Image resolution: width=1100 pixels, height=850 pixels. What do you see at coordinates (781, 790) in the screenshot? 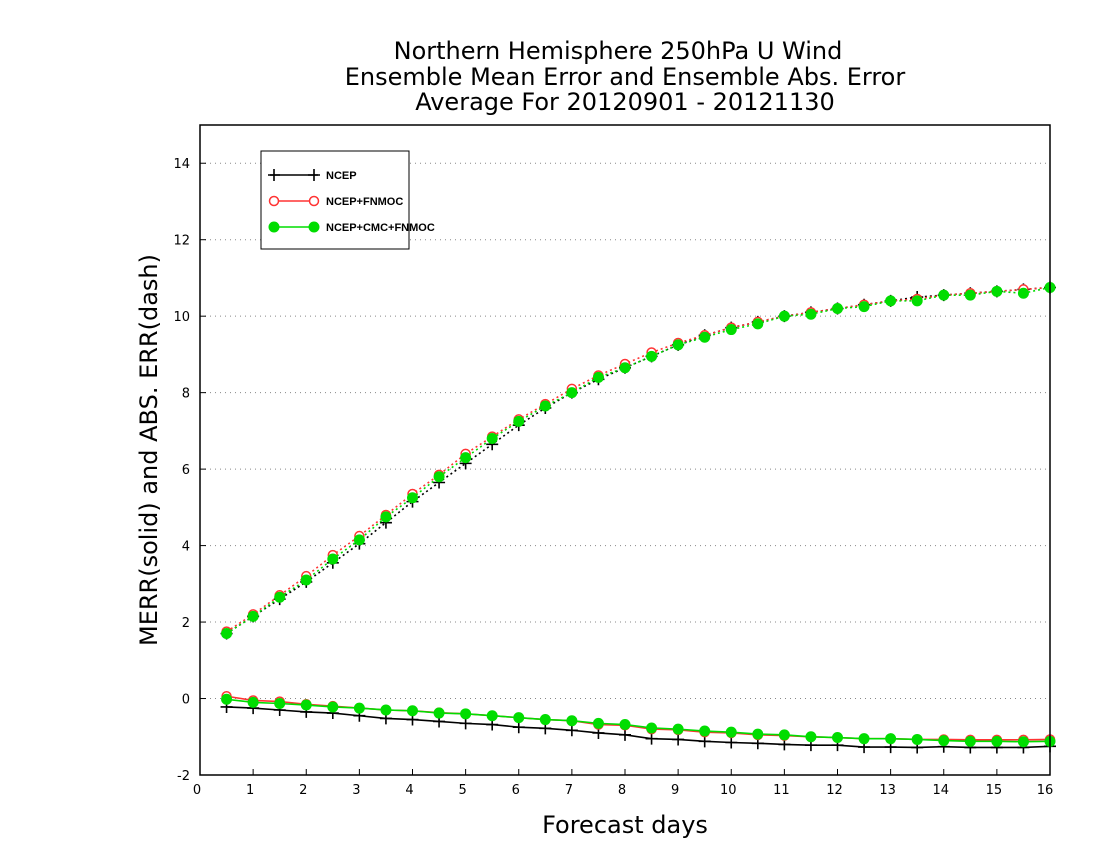
I see `x-tick-label: 11` at bounding box center [781, 790].